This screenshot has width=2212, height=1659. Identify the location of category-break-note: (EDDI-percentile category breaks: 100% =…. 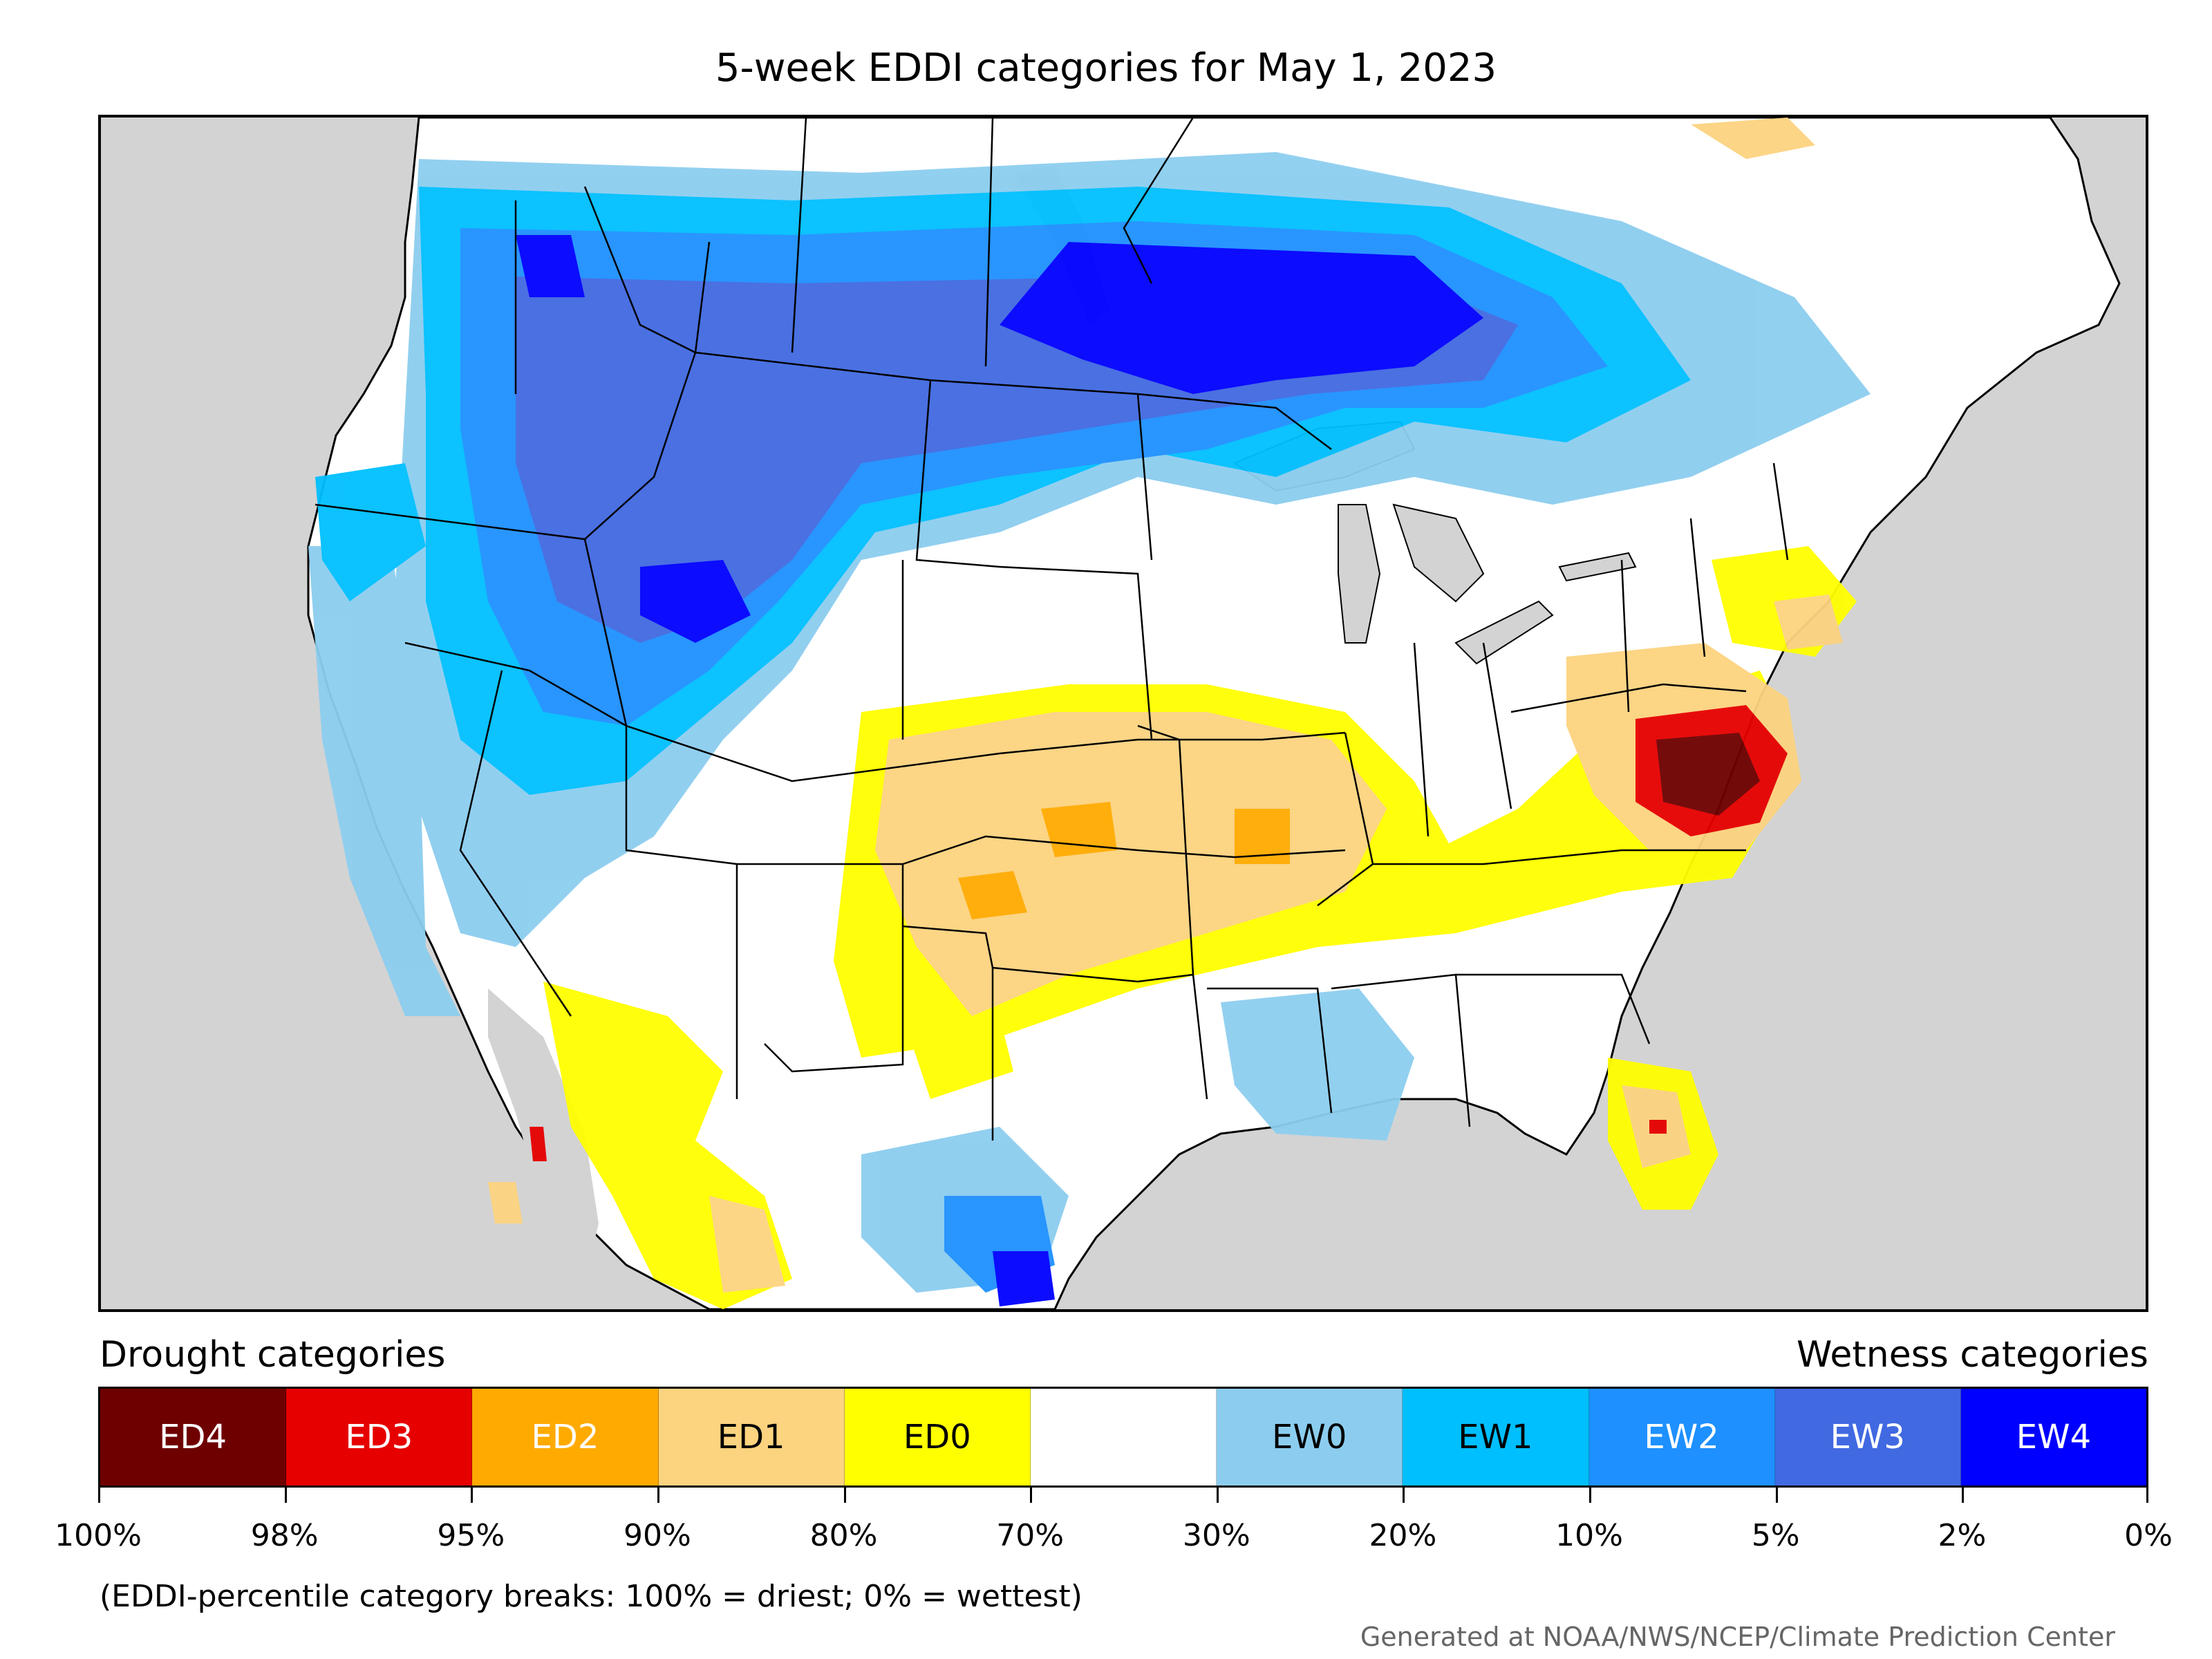
(591, 1596).